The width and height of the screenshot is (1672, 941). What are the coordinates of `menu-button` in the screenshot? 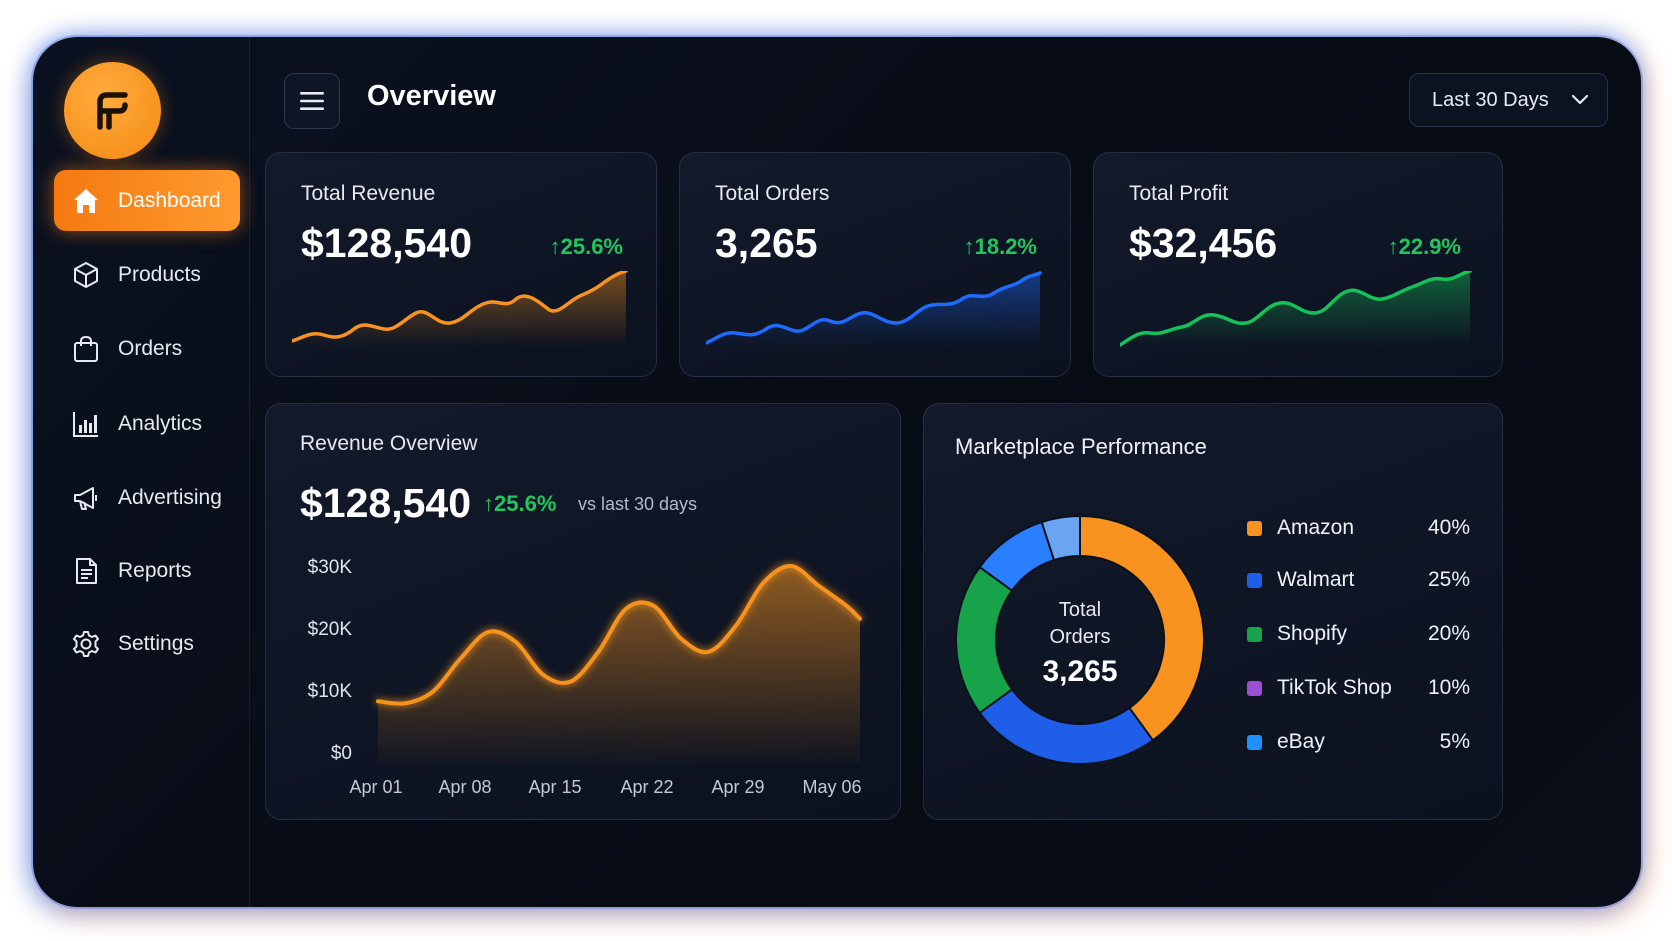 It's located at (312, 101).